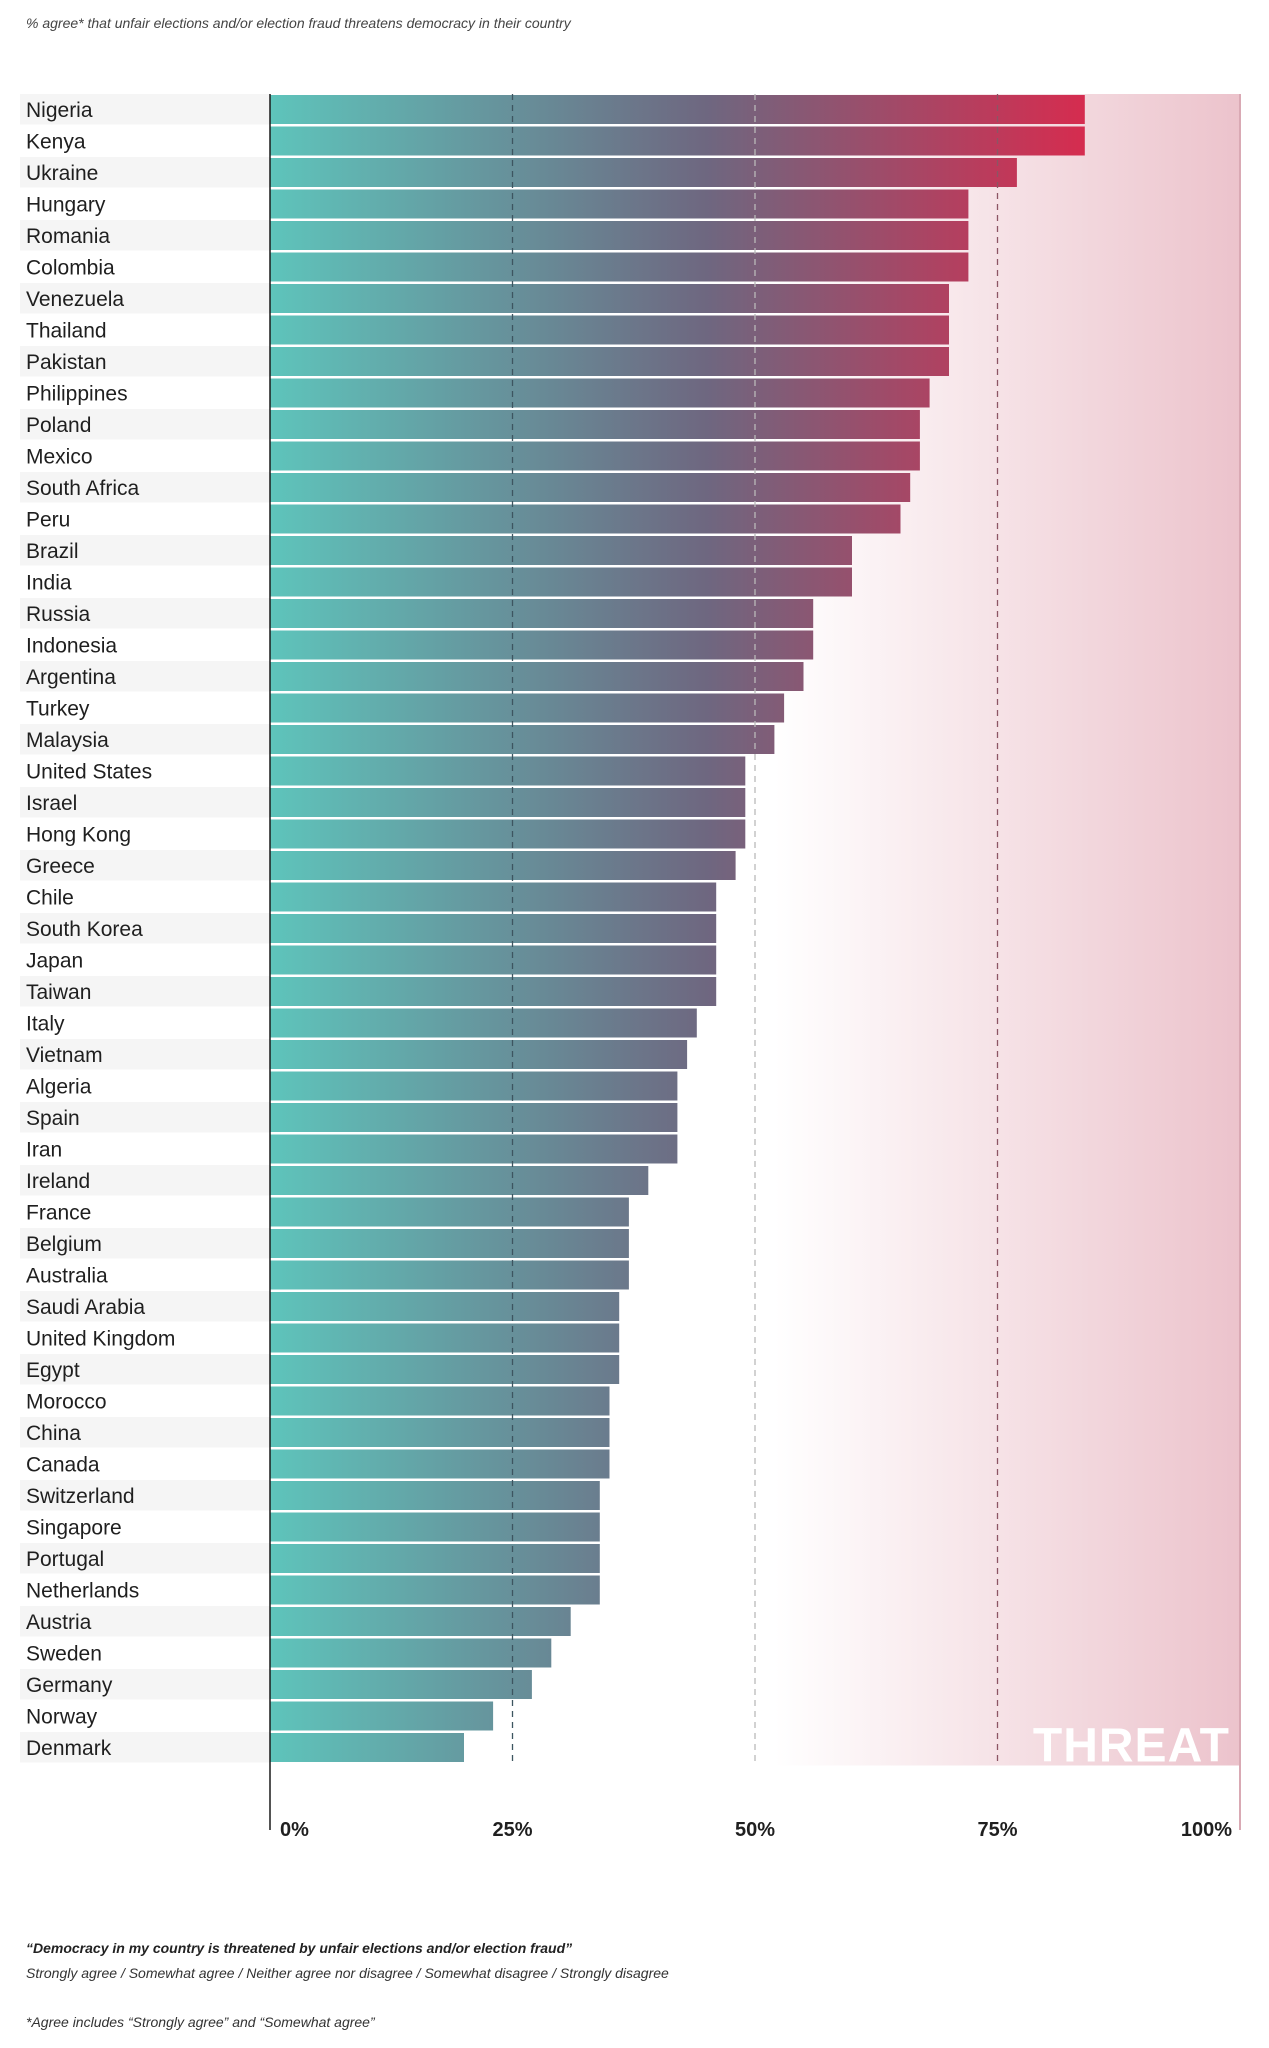 The image size is (1269, 2048). I want to click on x-tick-label: 100%, so click(1206, 1830).